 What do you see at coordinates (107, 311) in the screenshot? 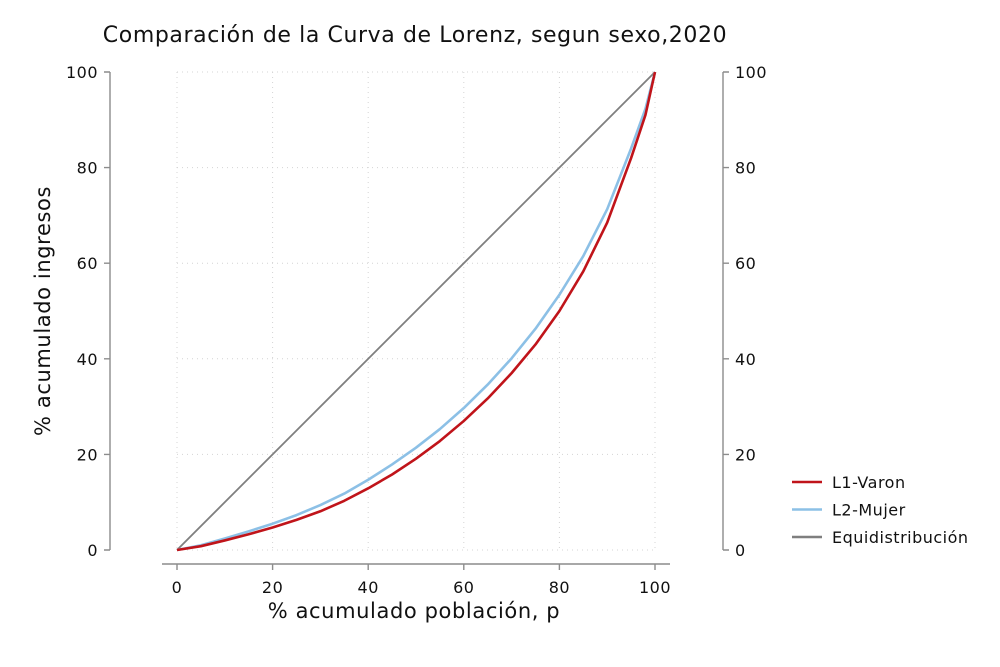
I see `y-axis-left` at bounding box center [107, 311].